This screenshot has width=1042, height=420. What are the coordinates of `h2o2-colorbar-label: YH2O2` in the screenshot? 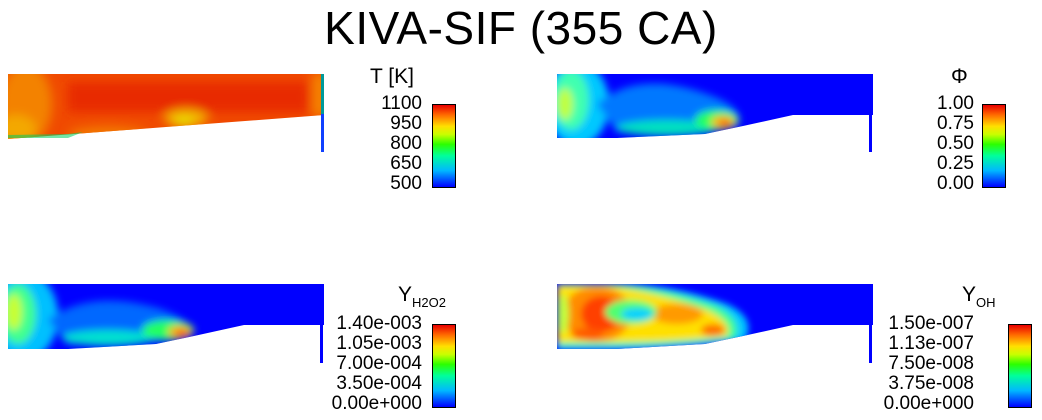 It's located at (422, 299).